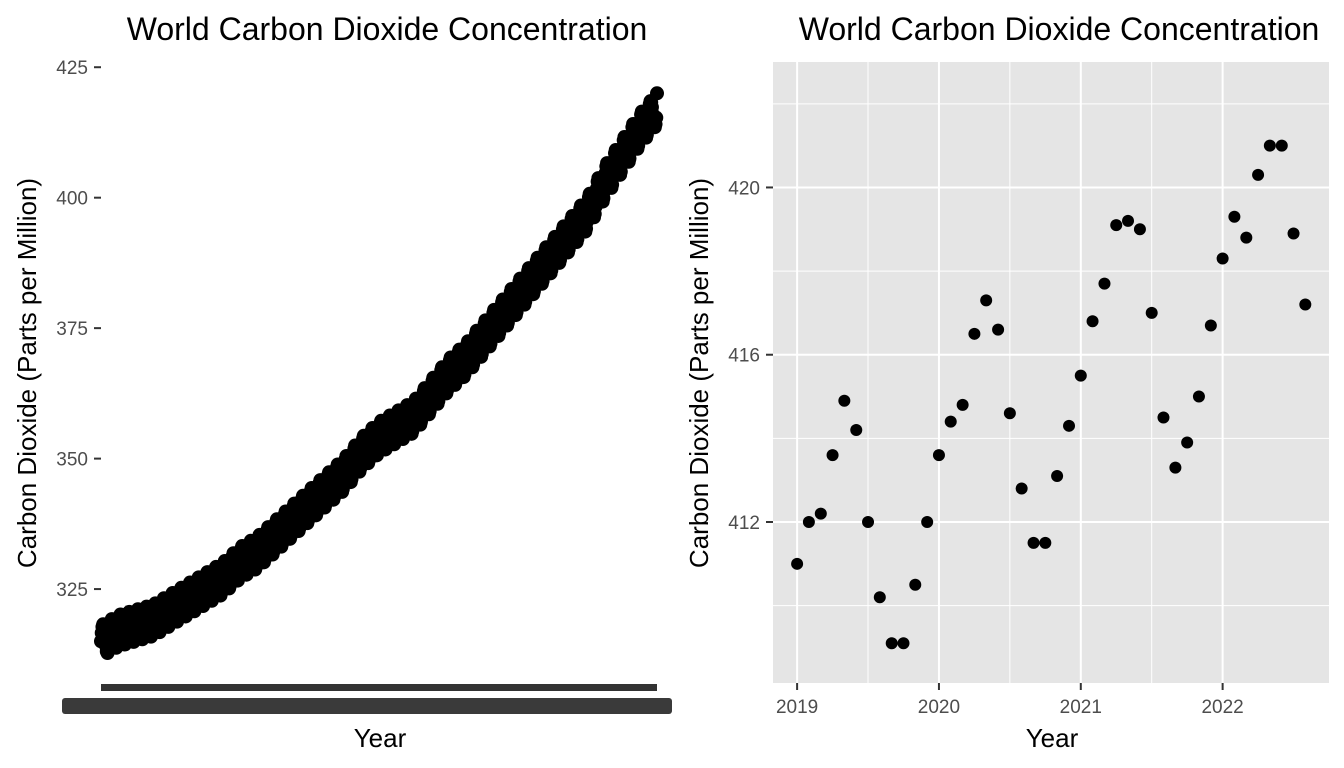  I want to click on y-tick-label: 350, so click(72, 460).